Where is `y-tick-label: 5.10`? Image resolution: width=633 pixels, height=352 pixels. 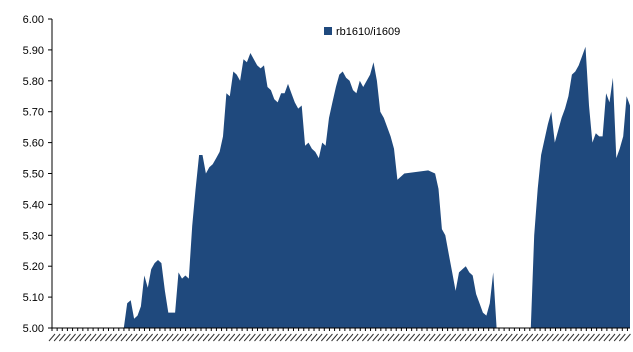
y-tick-label: 5.10 is located at coordinates (33, 298).